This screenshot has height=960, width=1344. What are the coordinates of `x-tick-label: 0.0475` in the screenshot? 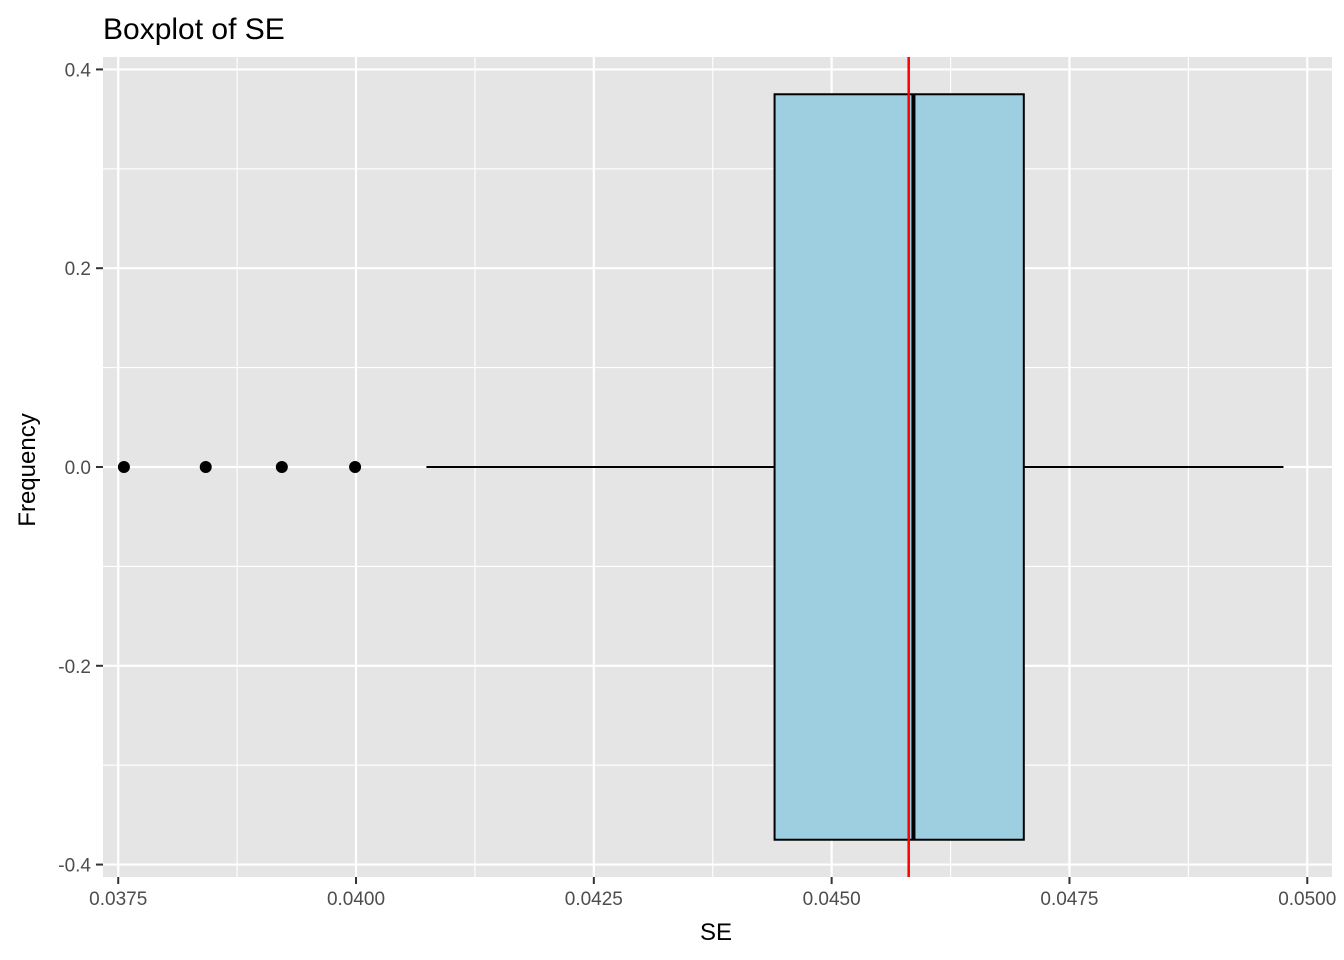 It's located at (1069, 899).